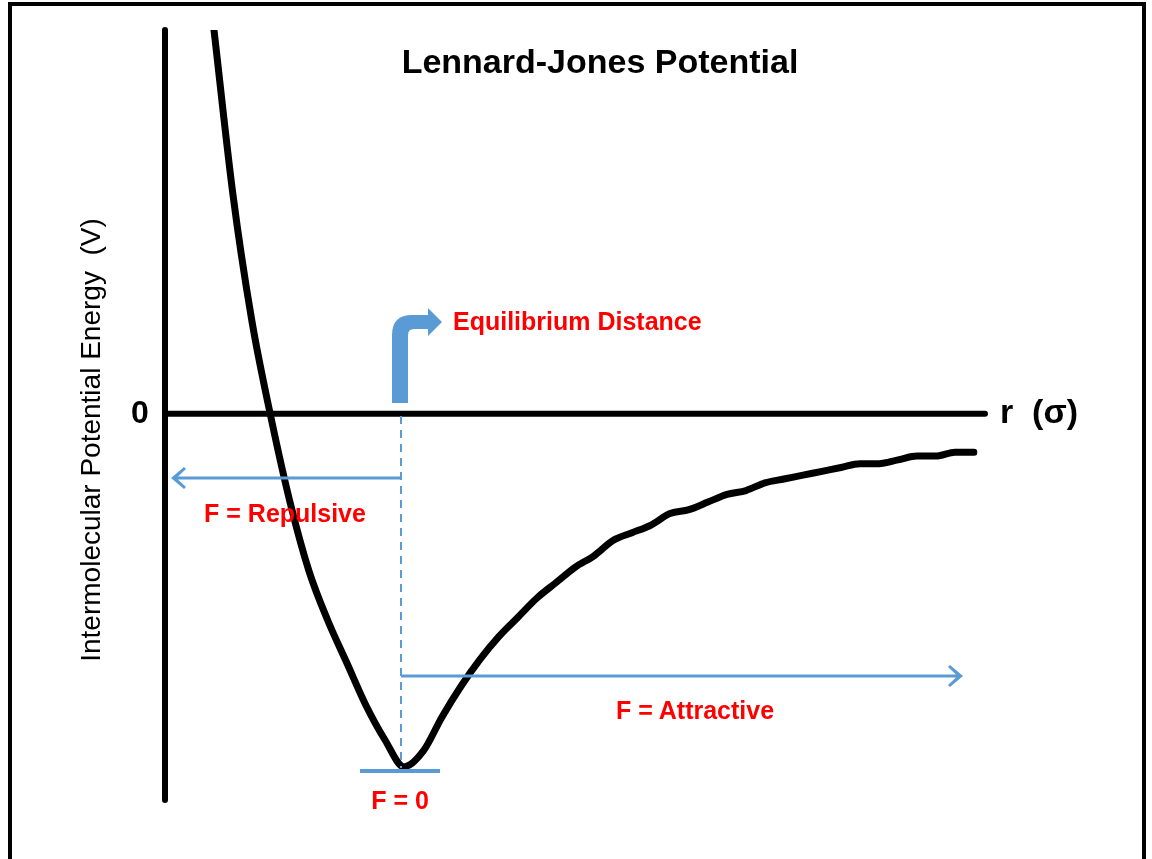 The image size is (1152, 859). Describe the element at coordinates (90, 440) in the screenshot. I see `y-axis-title: Intermolecular Potential Energy (V)` at that location.